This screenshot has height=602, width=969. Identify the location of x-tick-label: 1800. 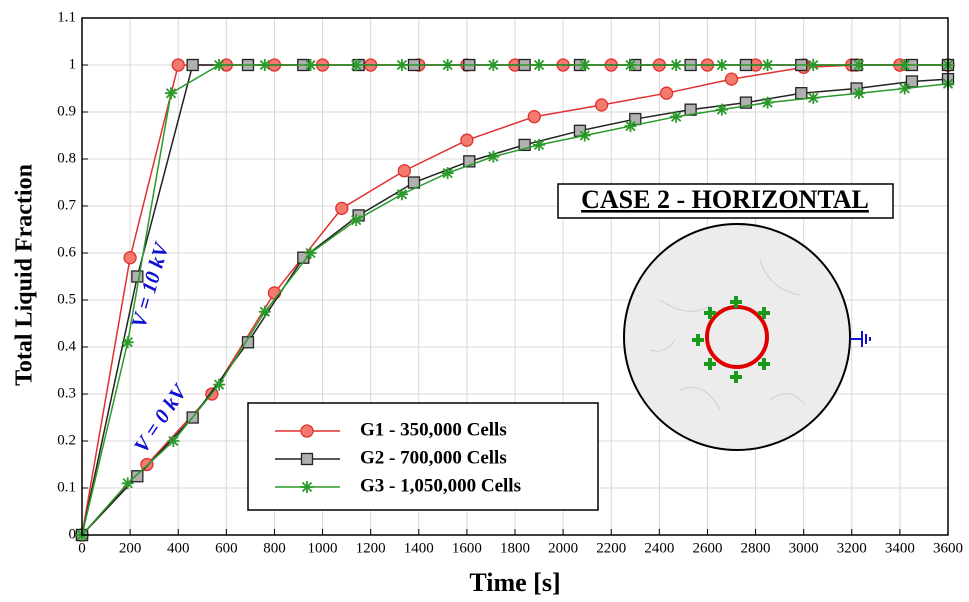
(515, 548).